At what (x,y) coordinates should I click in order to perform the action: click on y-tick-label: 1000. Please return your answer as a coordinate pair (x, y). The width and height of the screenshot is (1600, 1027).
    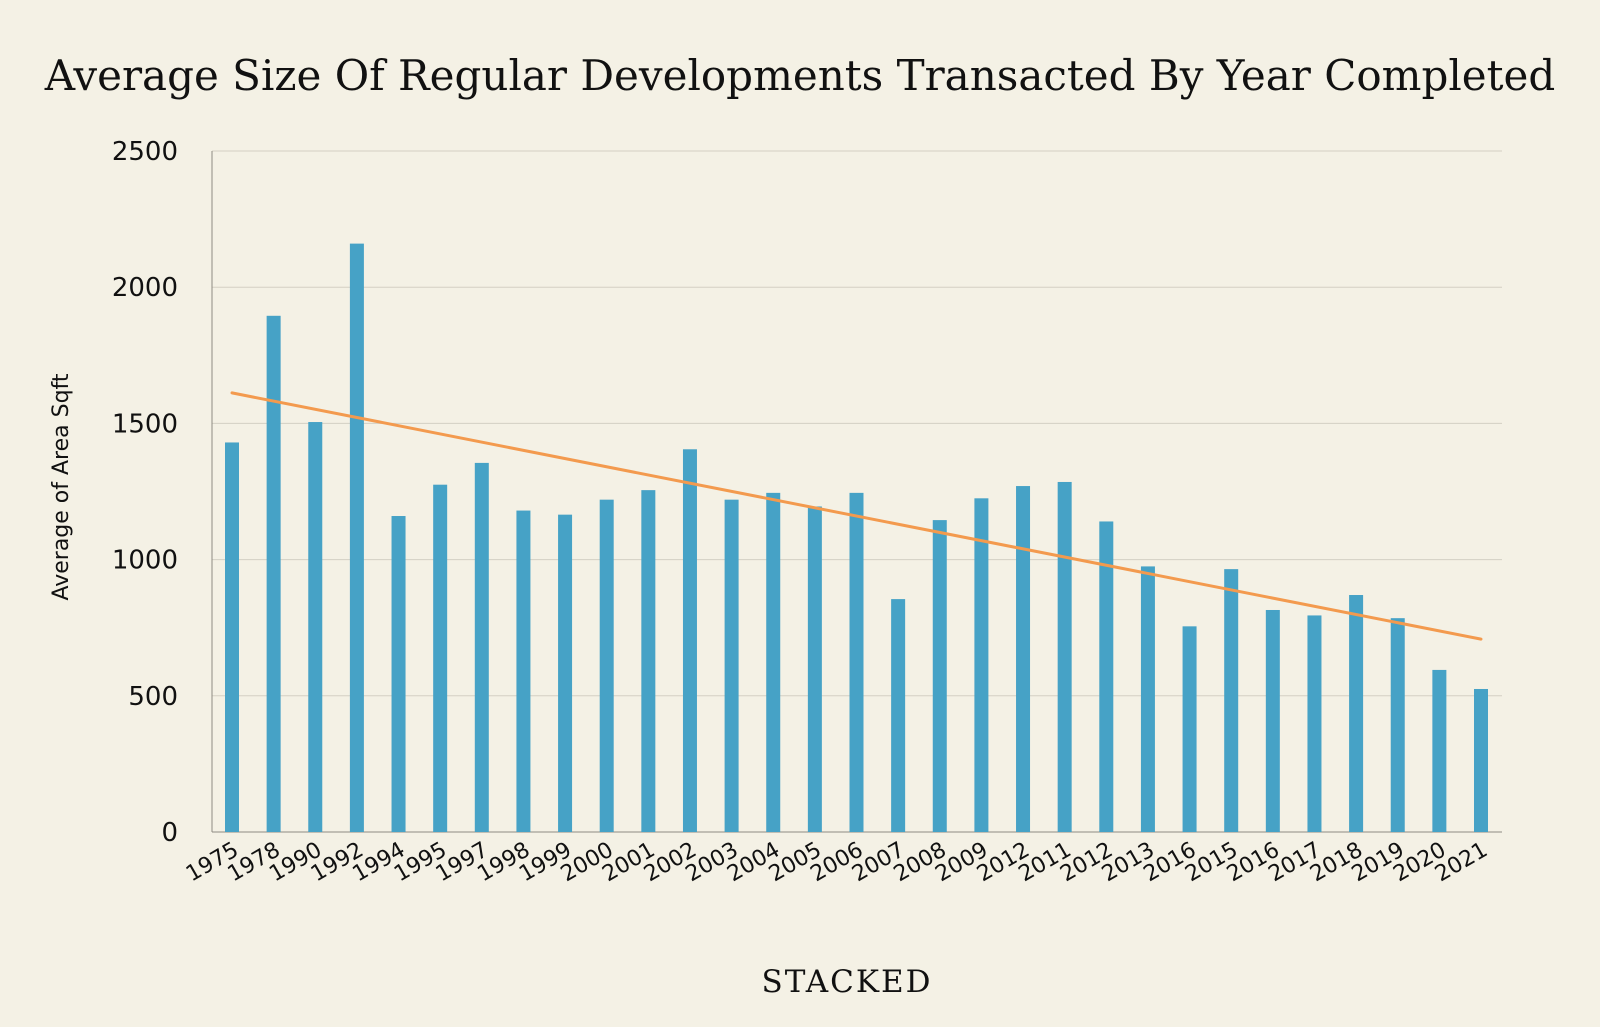
    Looking at the image, I should click on (145, 561).